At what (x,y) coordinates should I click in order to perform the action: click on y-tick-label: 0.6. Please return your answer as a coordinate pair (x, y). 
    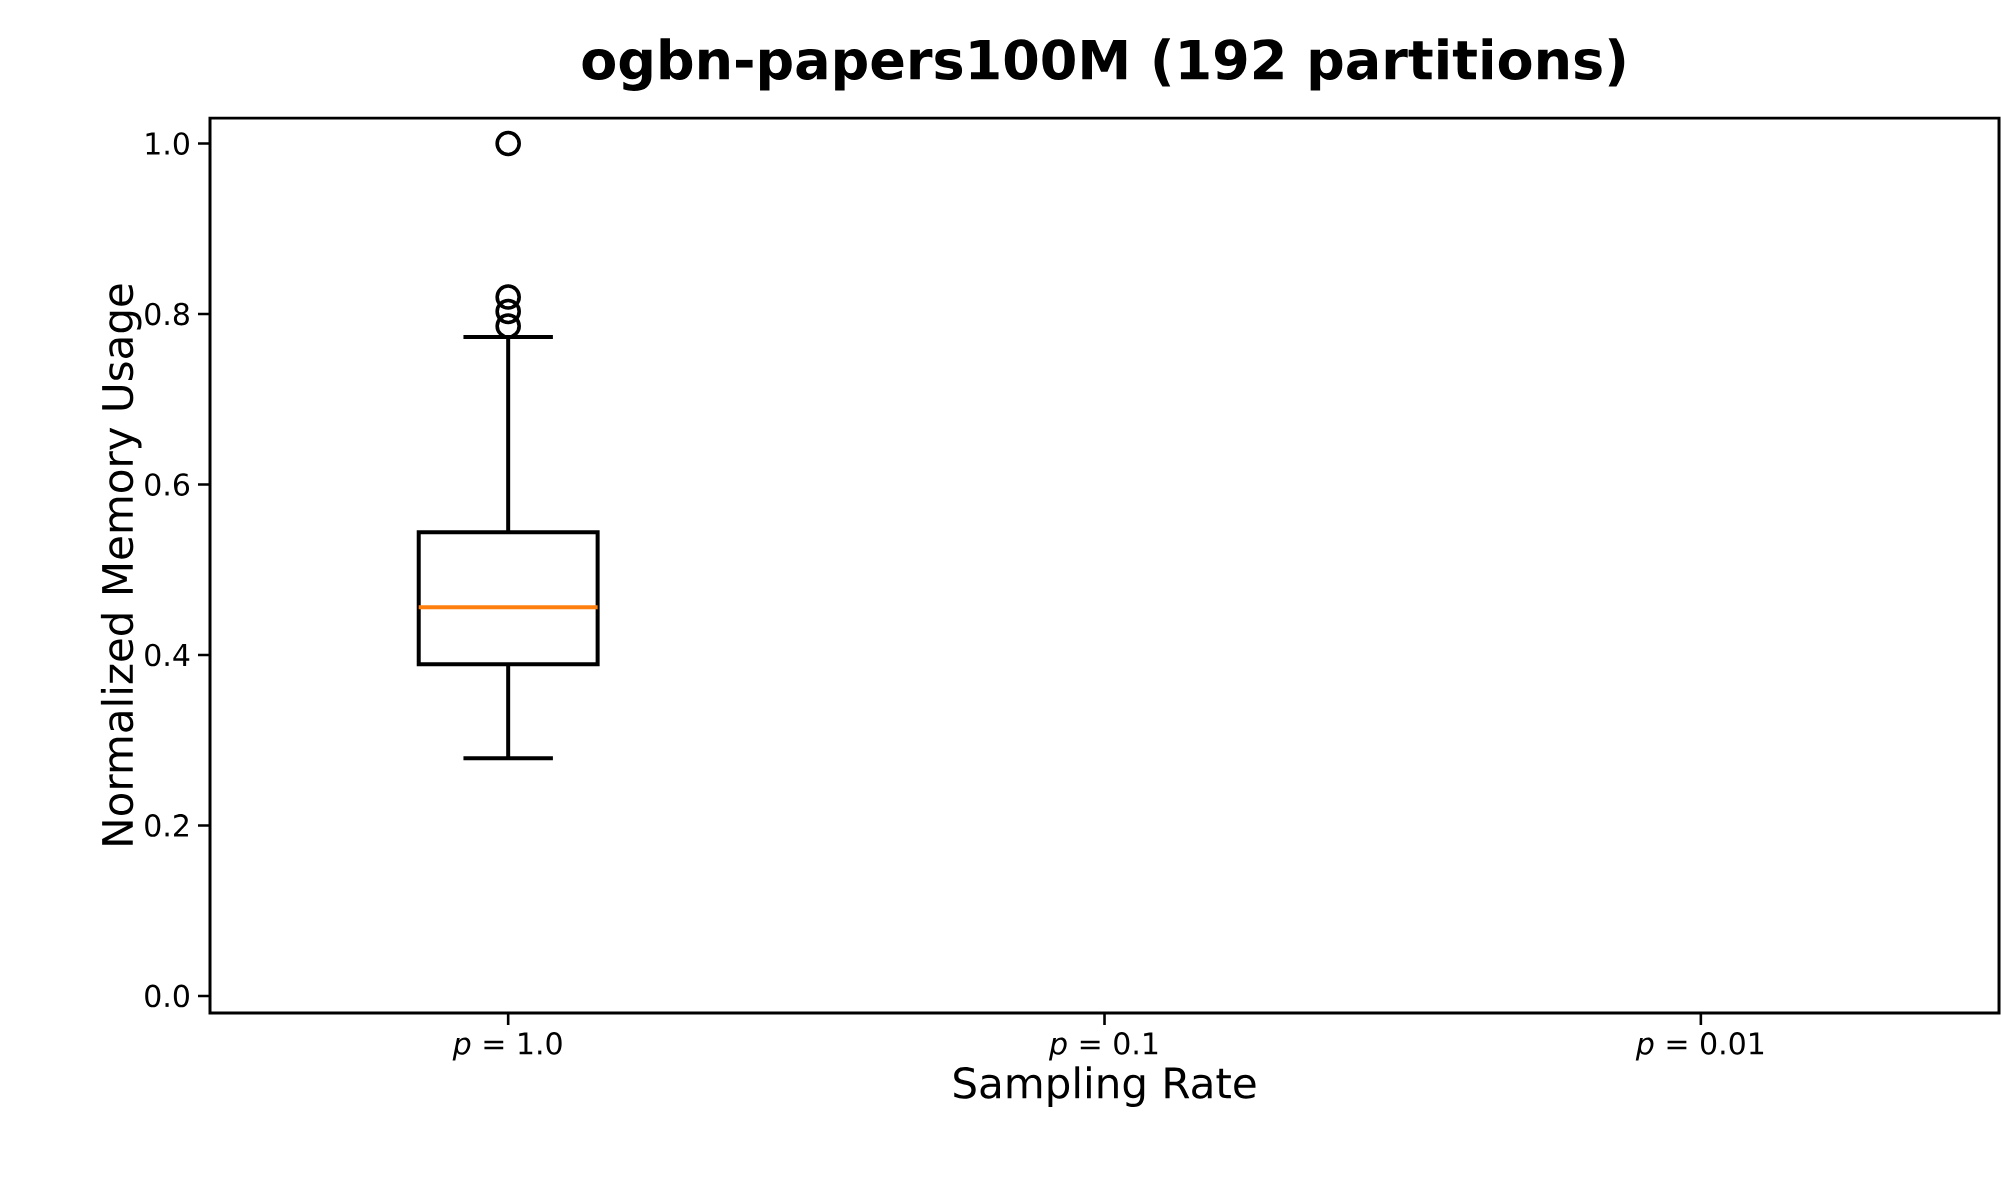
    Looking at the image, I should click on (167, 484).